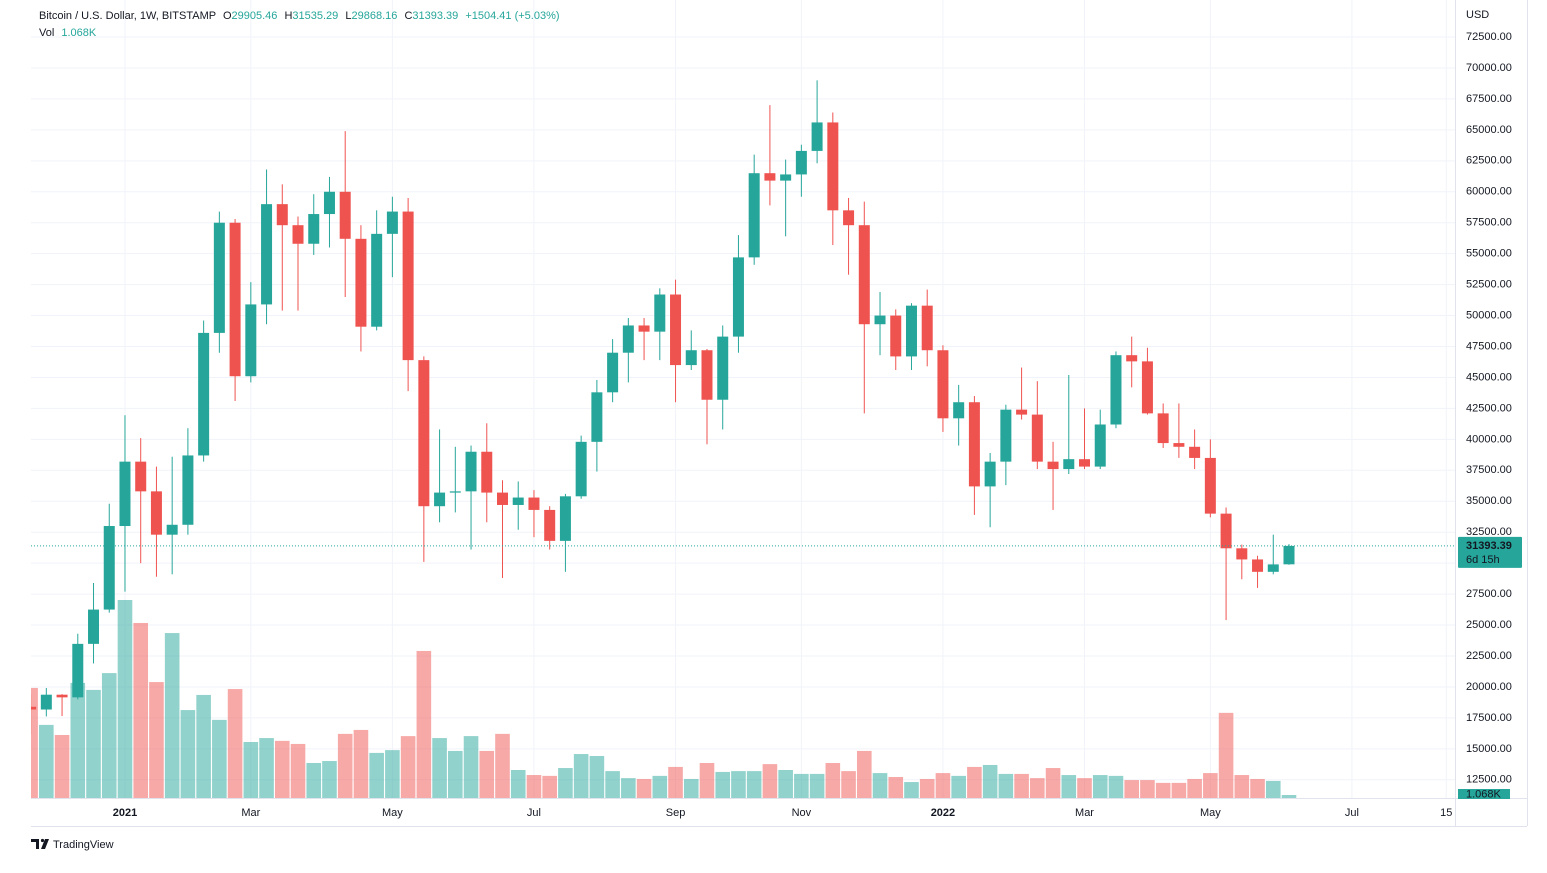 The height and width of the screenshot is (873, 1547). I want to click on brand-logo, so click(40, 843).